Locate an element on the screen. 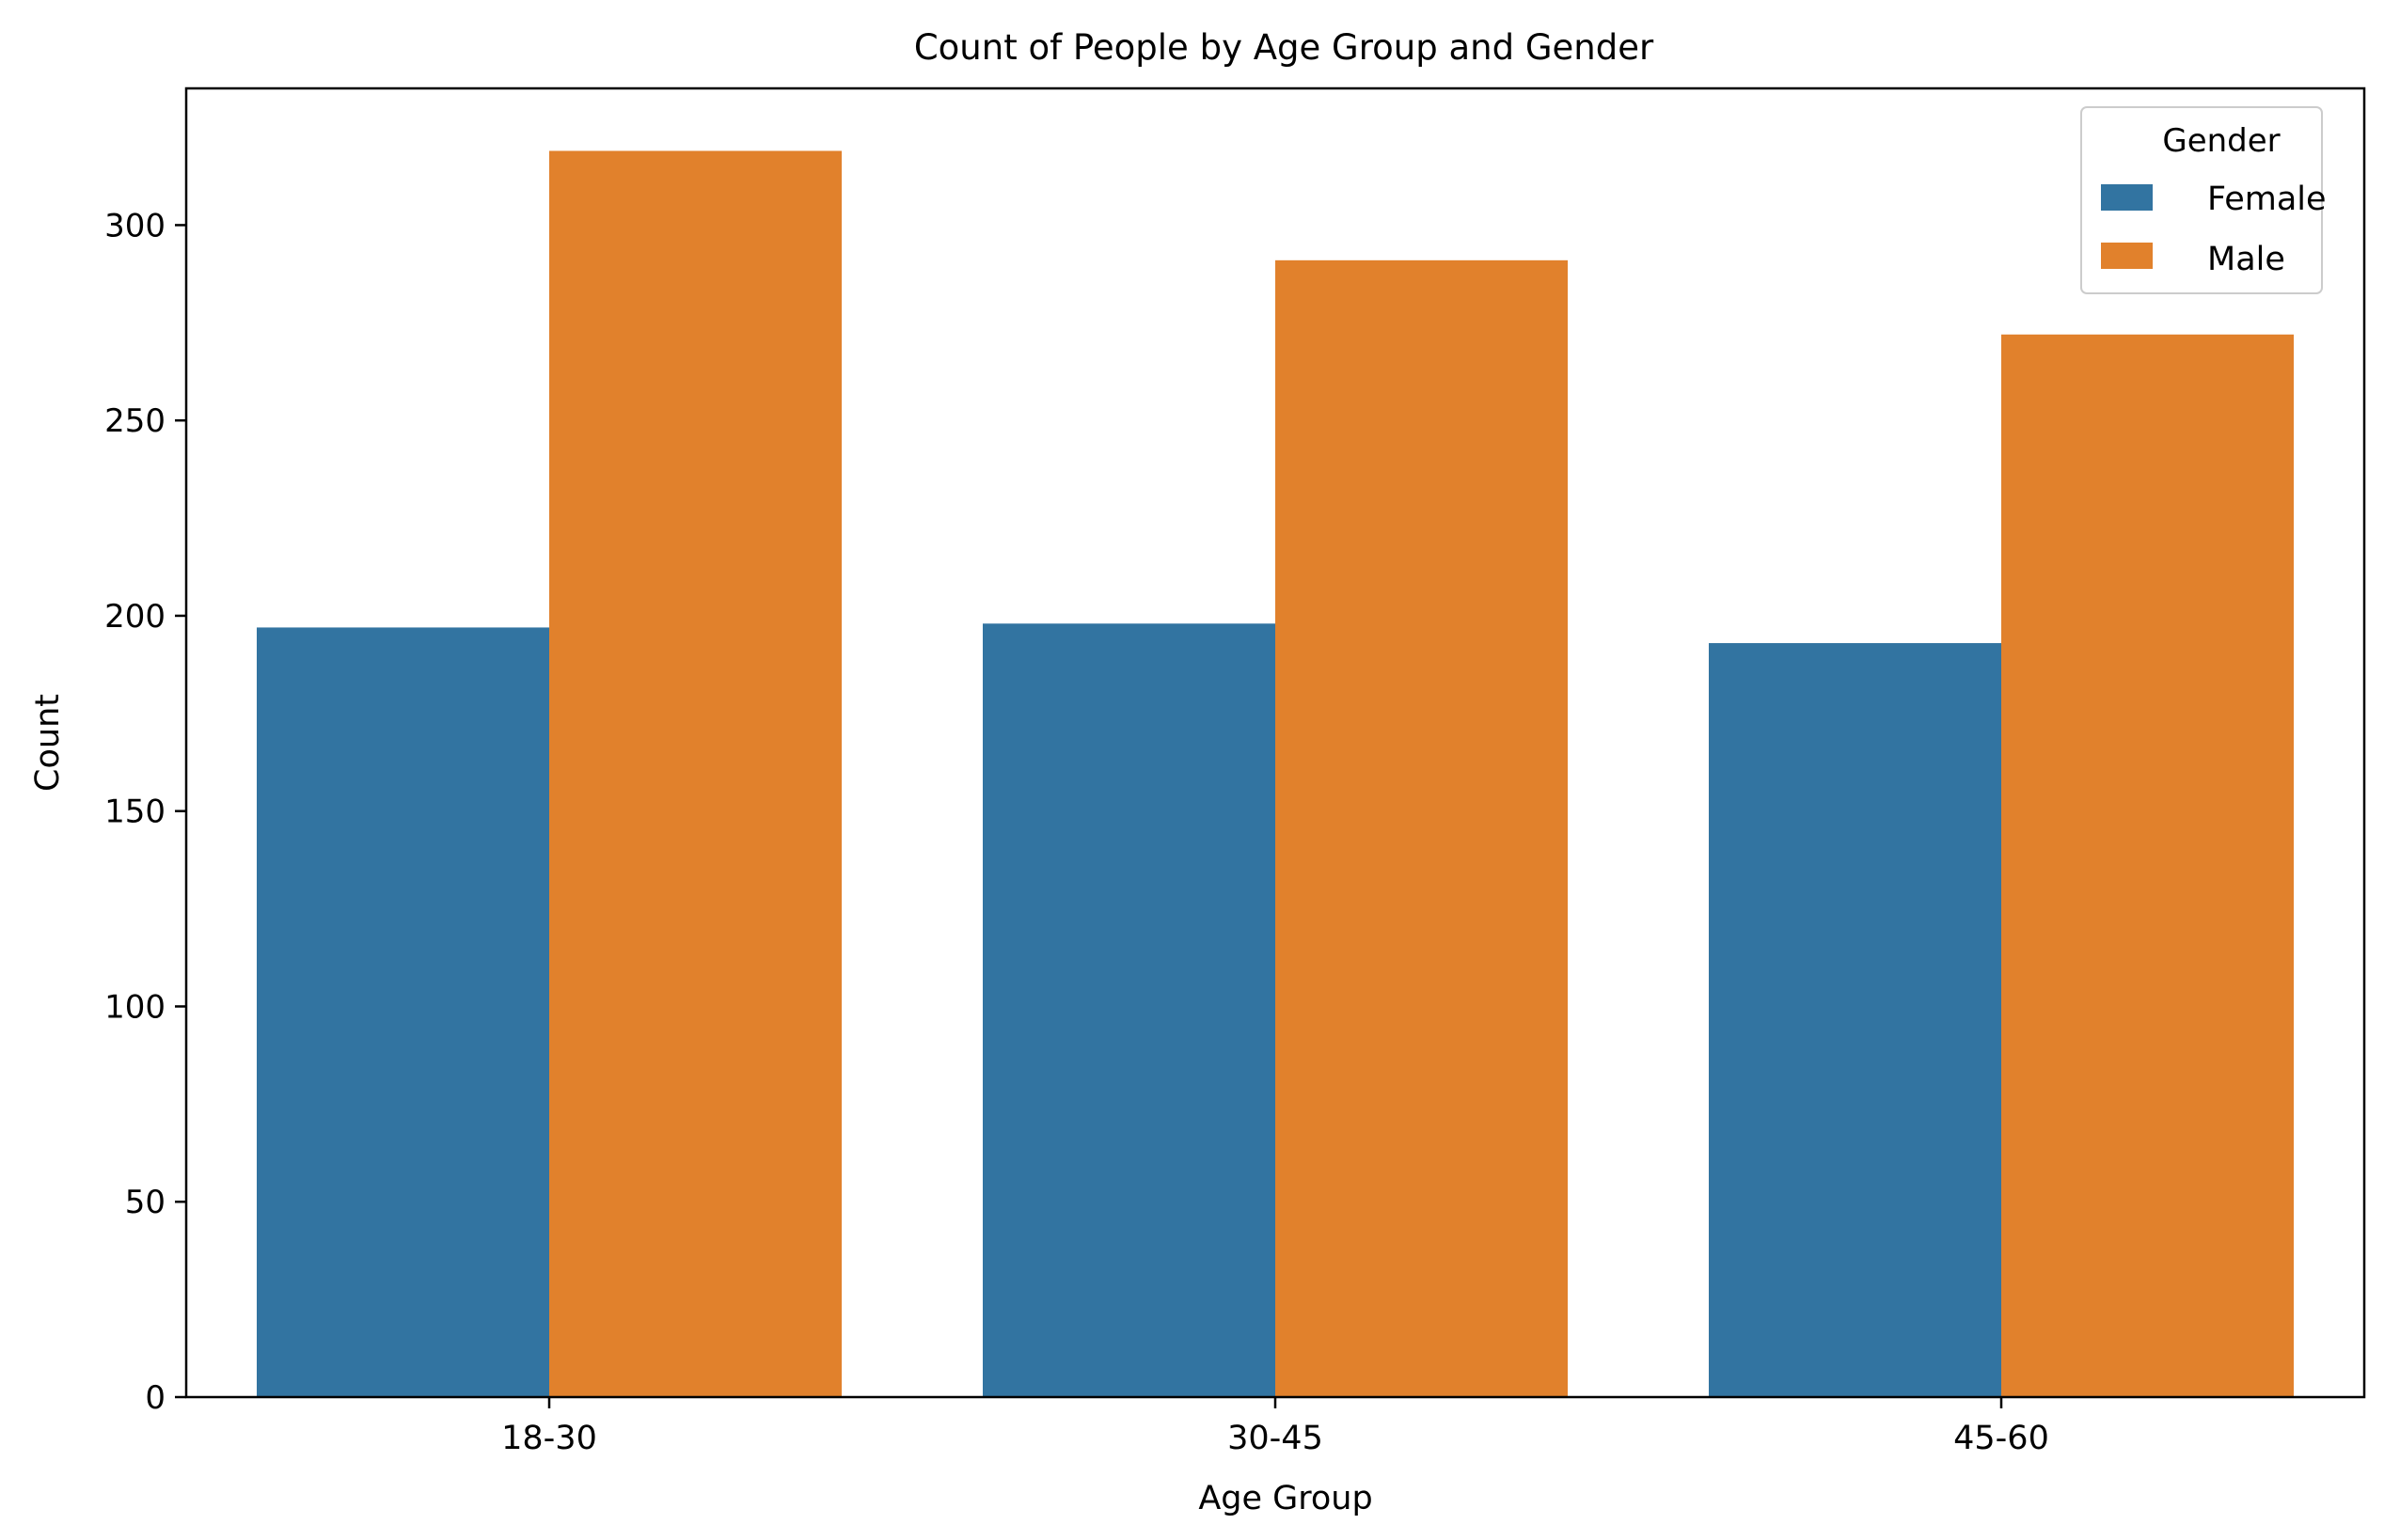  x-axis: 18-30 30-45 45-60 is located at coordinates (1275, 1427).